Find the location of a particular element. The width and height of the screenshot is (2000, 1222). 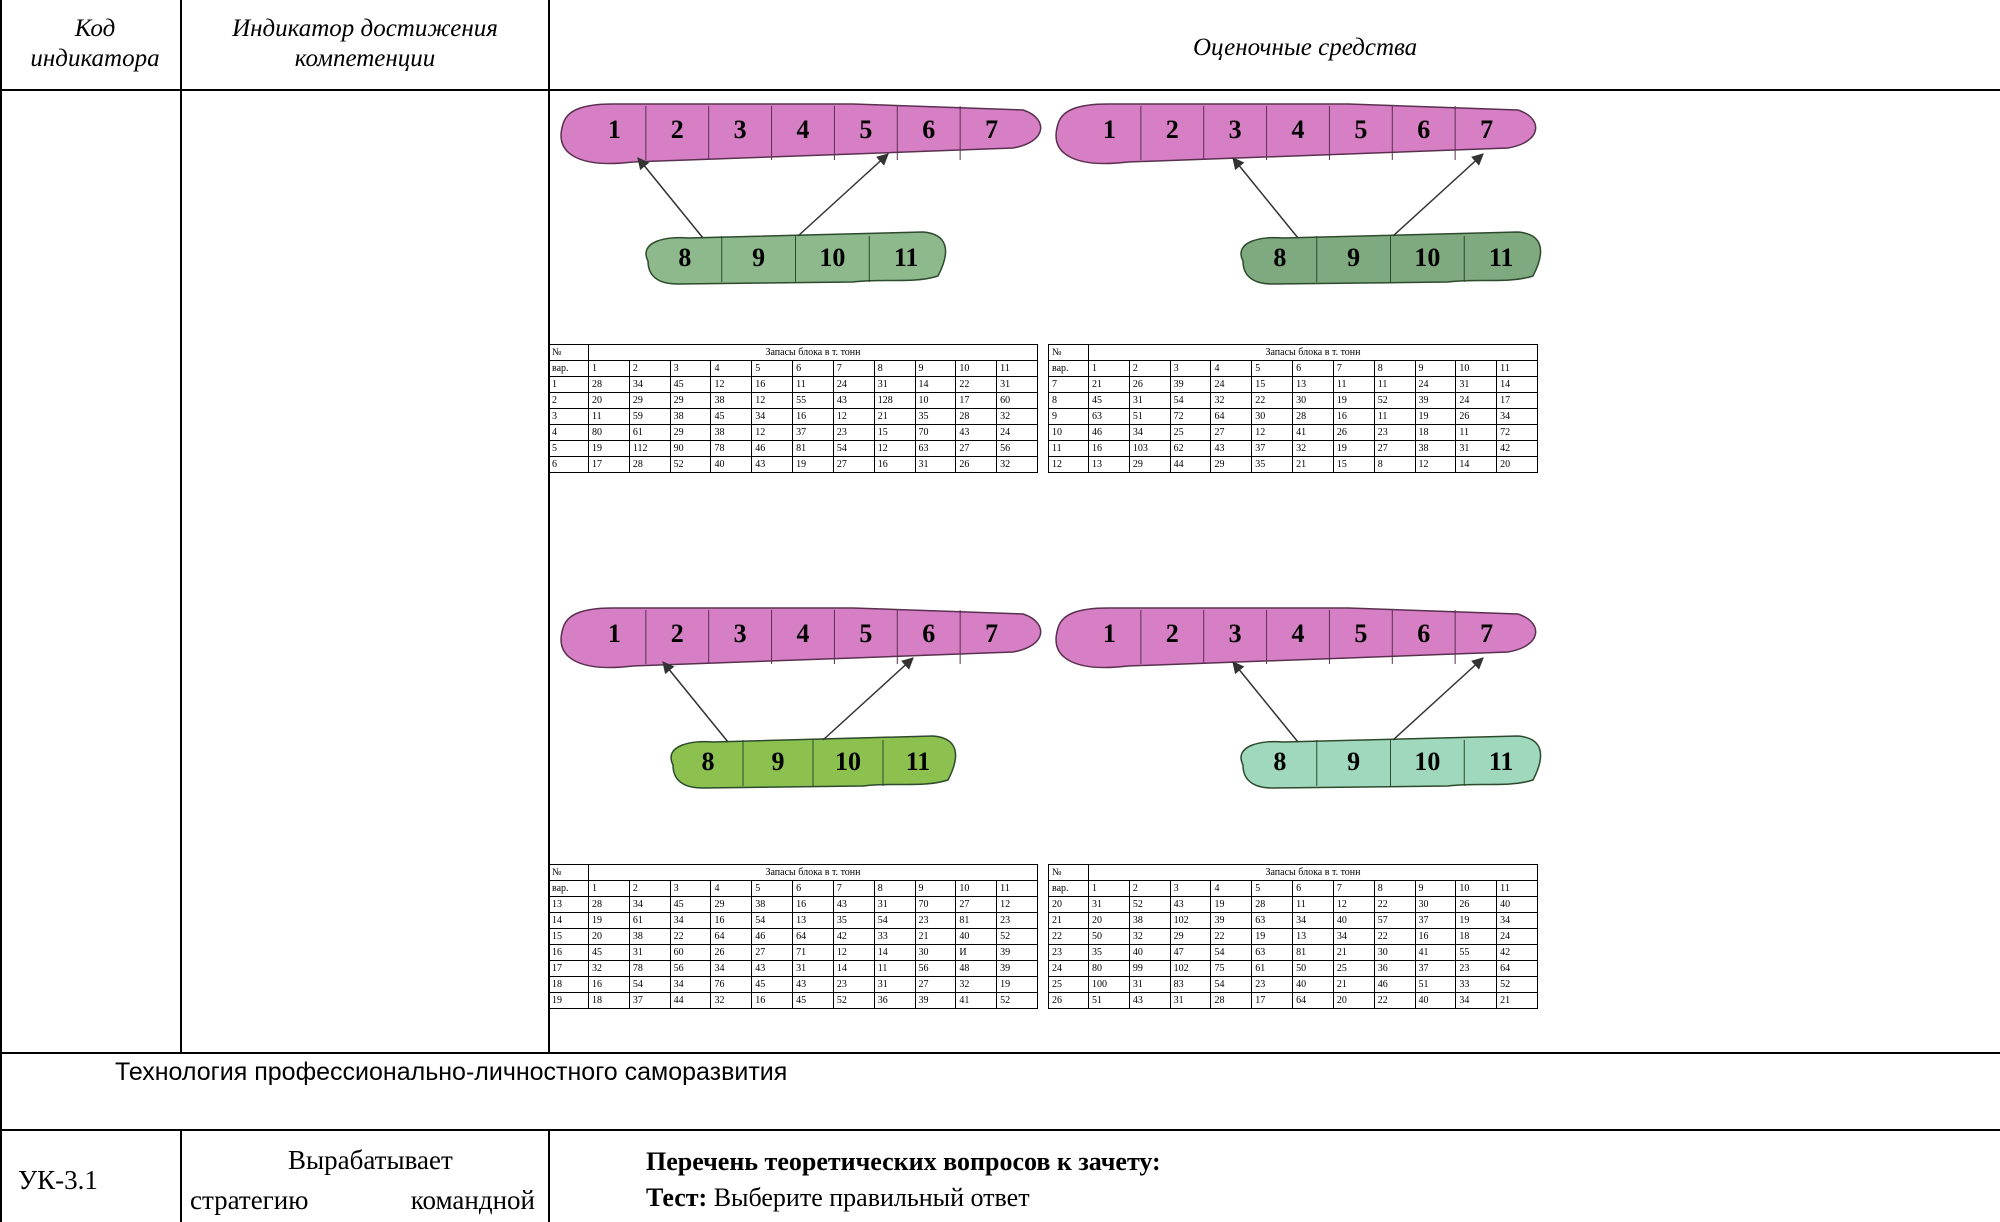

no-label: № is located at coordinates (1068, 352).